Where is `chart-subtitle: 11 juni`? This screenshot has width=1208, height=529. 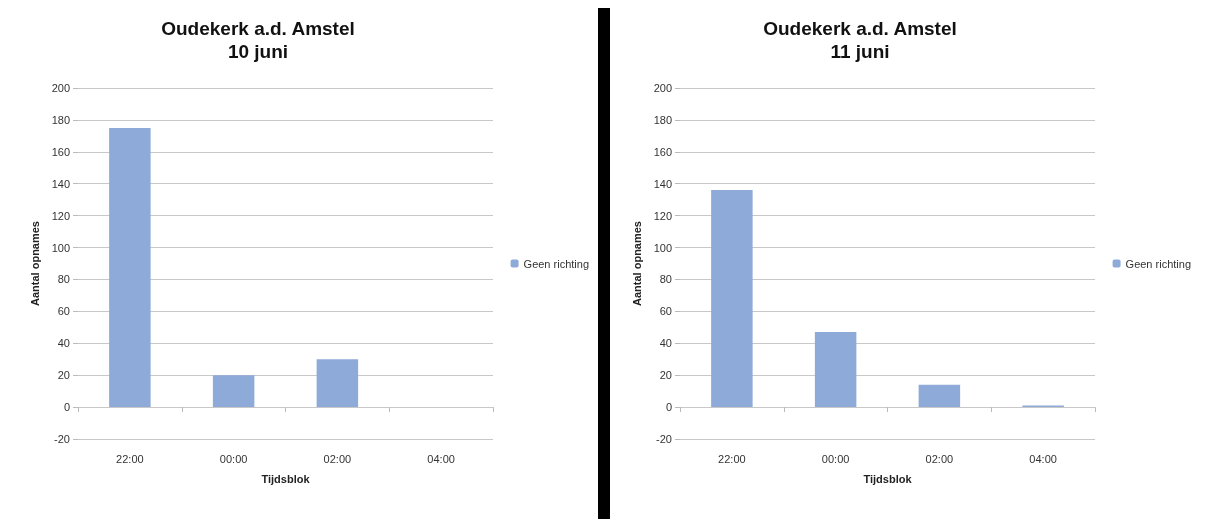
chart-subtitle: 11 juni is located at coordinates (860, 51).